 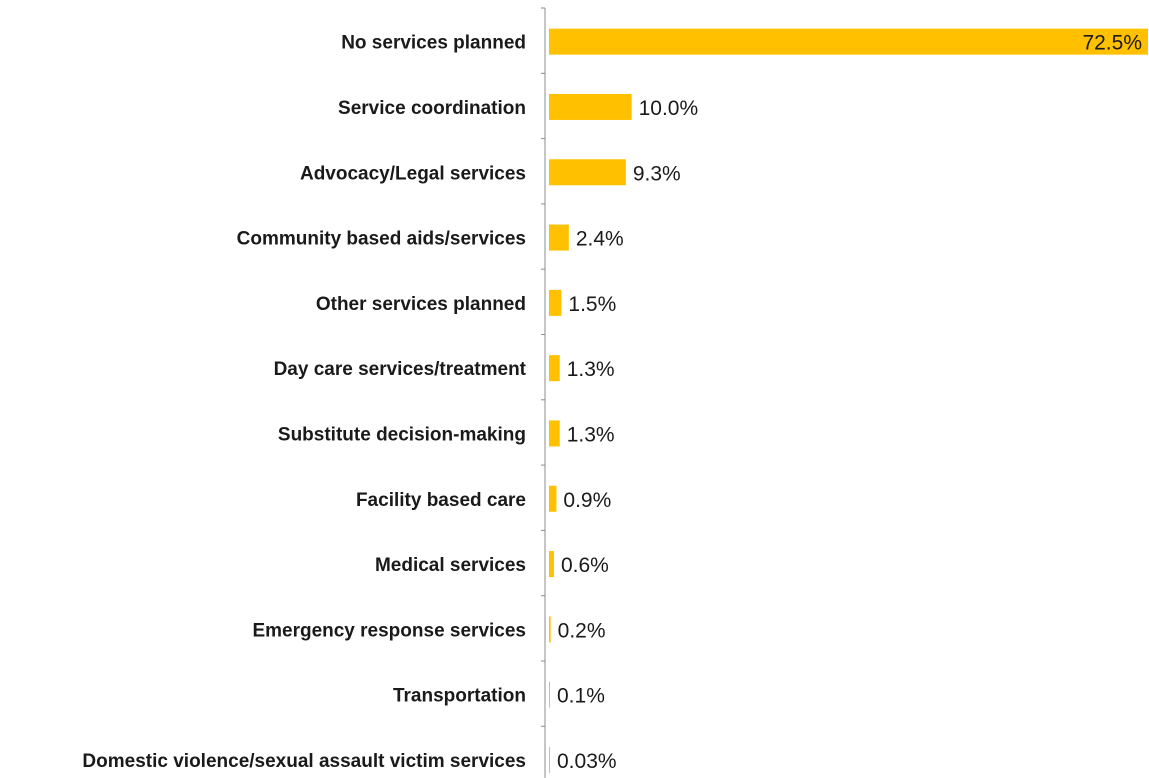 I want to click on category-label: Day care services/treatment, so click(x=400, y=369).